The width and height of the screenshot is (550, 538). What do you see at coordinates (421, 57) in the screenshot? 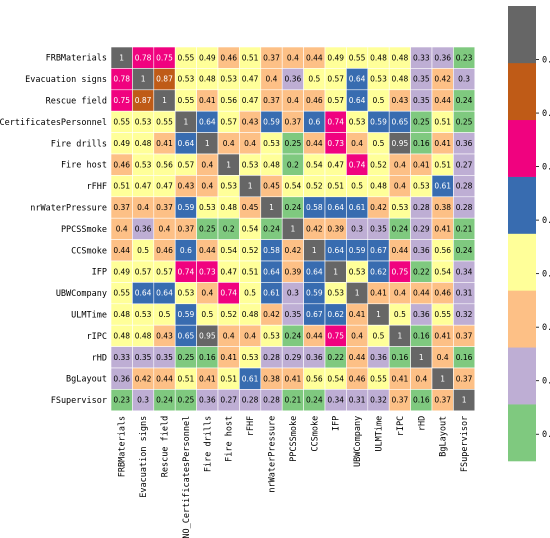
I see `heatmap-cell-value: 0.33` at bounding box center [421, 57].